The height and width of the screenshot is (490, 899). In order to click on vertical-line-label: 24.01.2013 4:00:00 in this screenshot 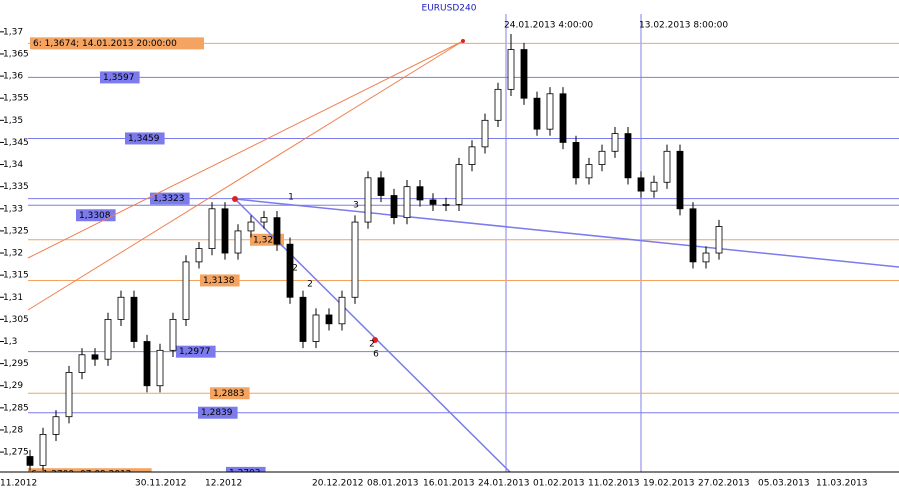, I will do `click(548, 26)`.